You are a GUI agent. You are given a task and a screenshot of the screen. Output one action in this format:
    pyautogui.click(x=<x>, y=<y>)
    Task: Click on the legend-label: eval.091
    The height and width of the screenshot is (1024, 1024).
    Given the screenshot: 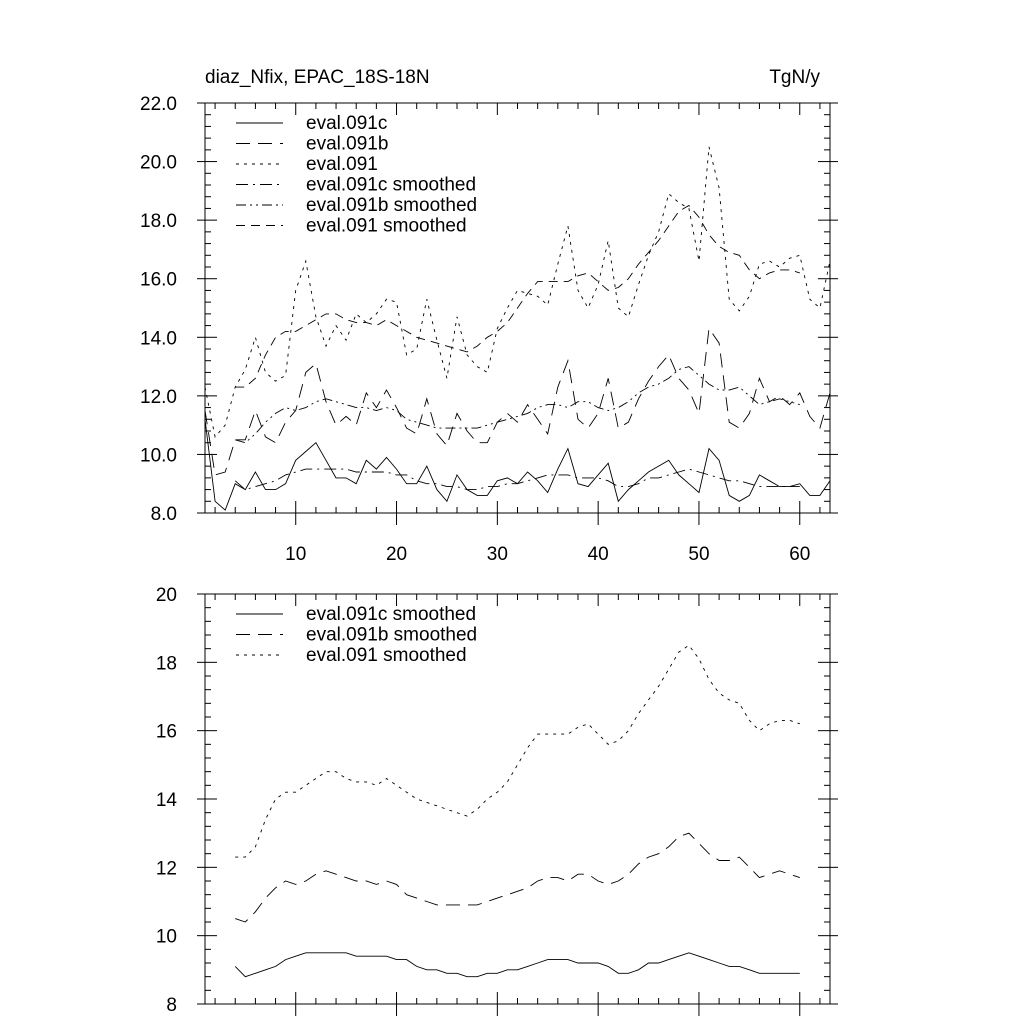 What is the action you would take?
    pyautogui.click(x=342, y=164)
    